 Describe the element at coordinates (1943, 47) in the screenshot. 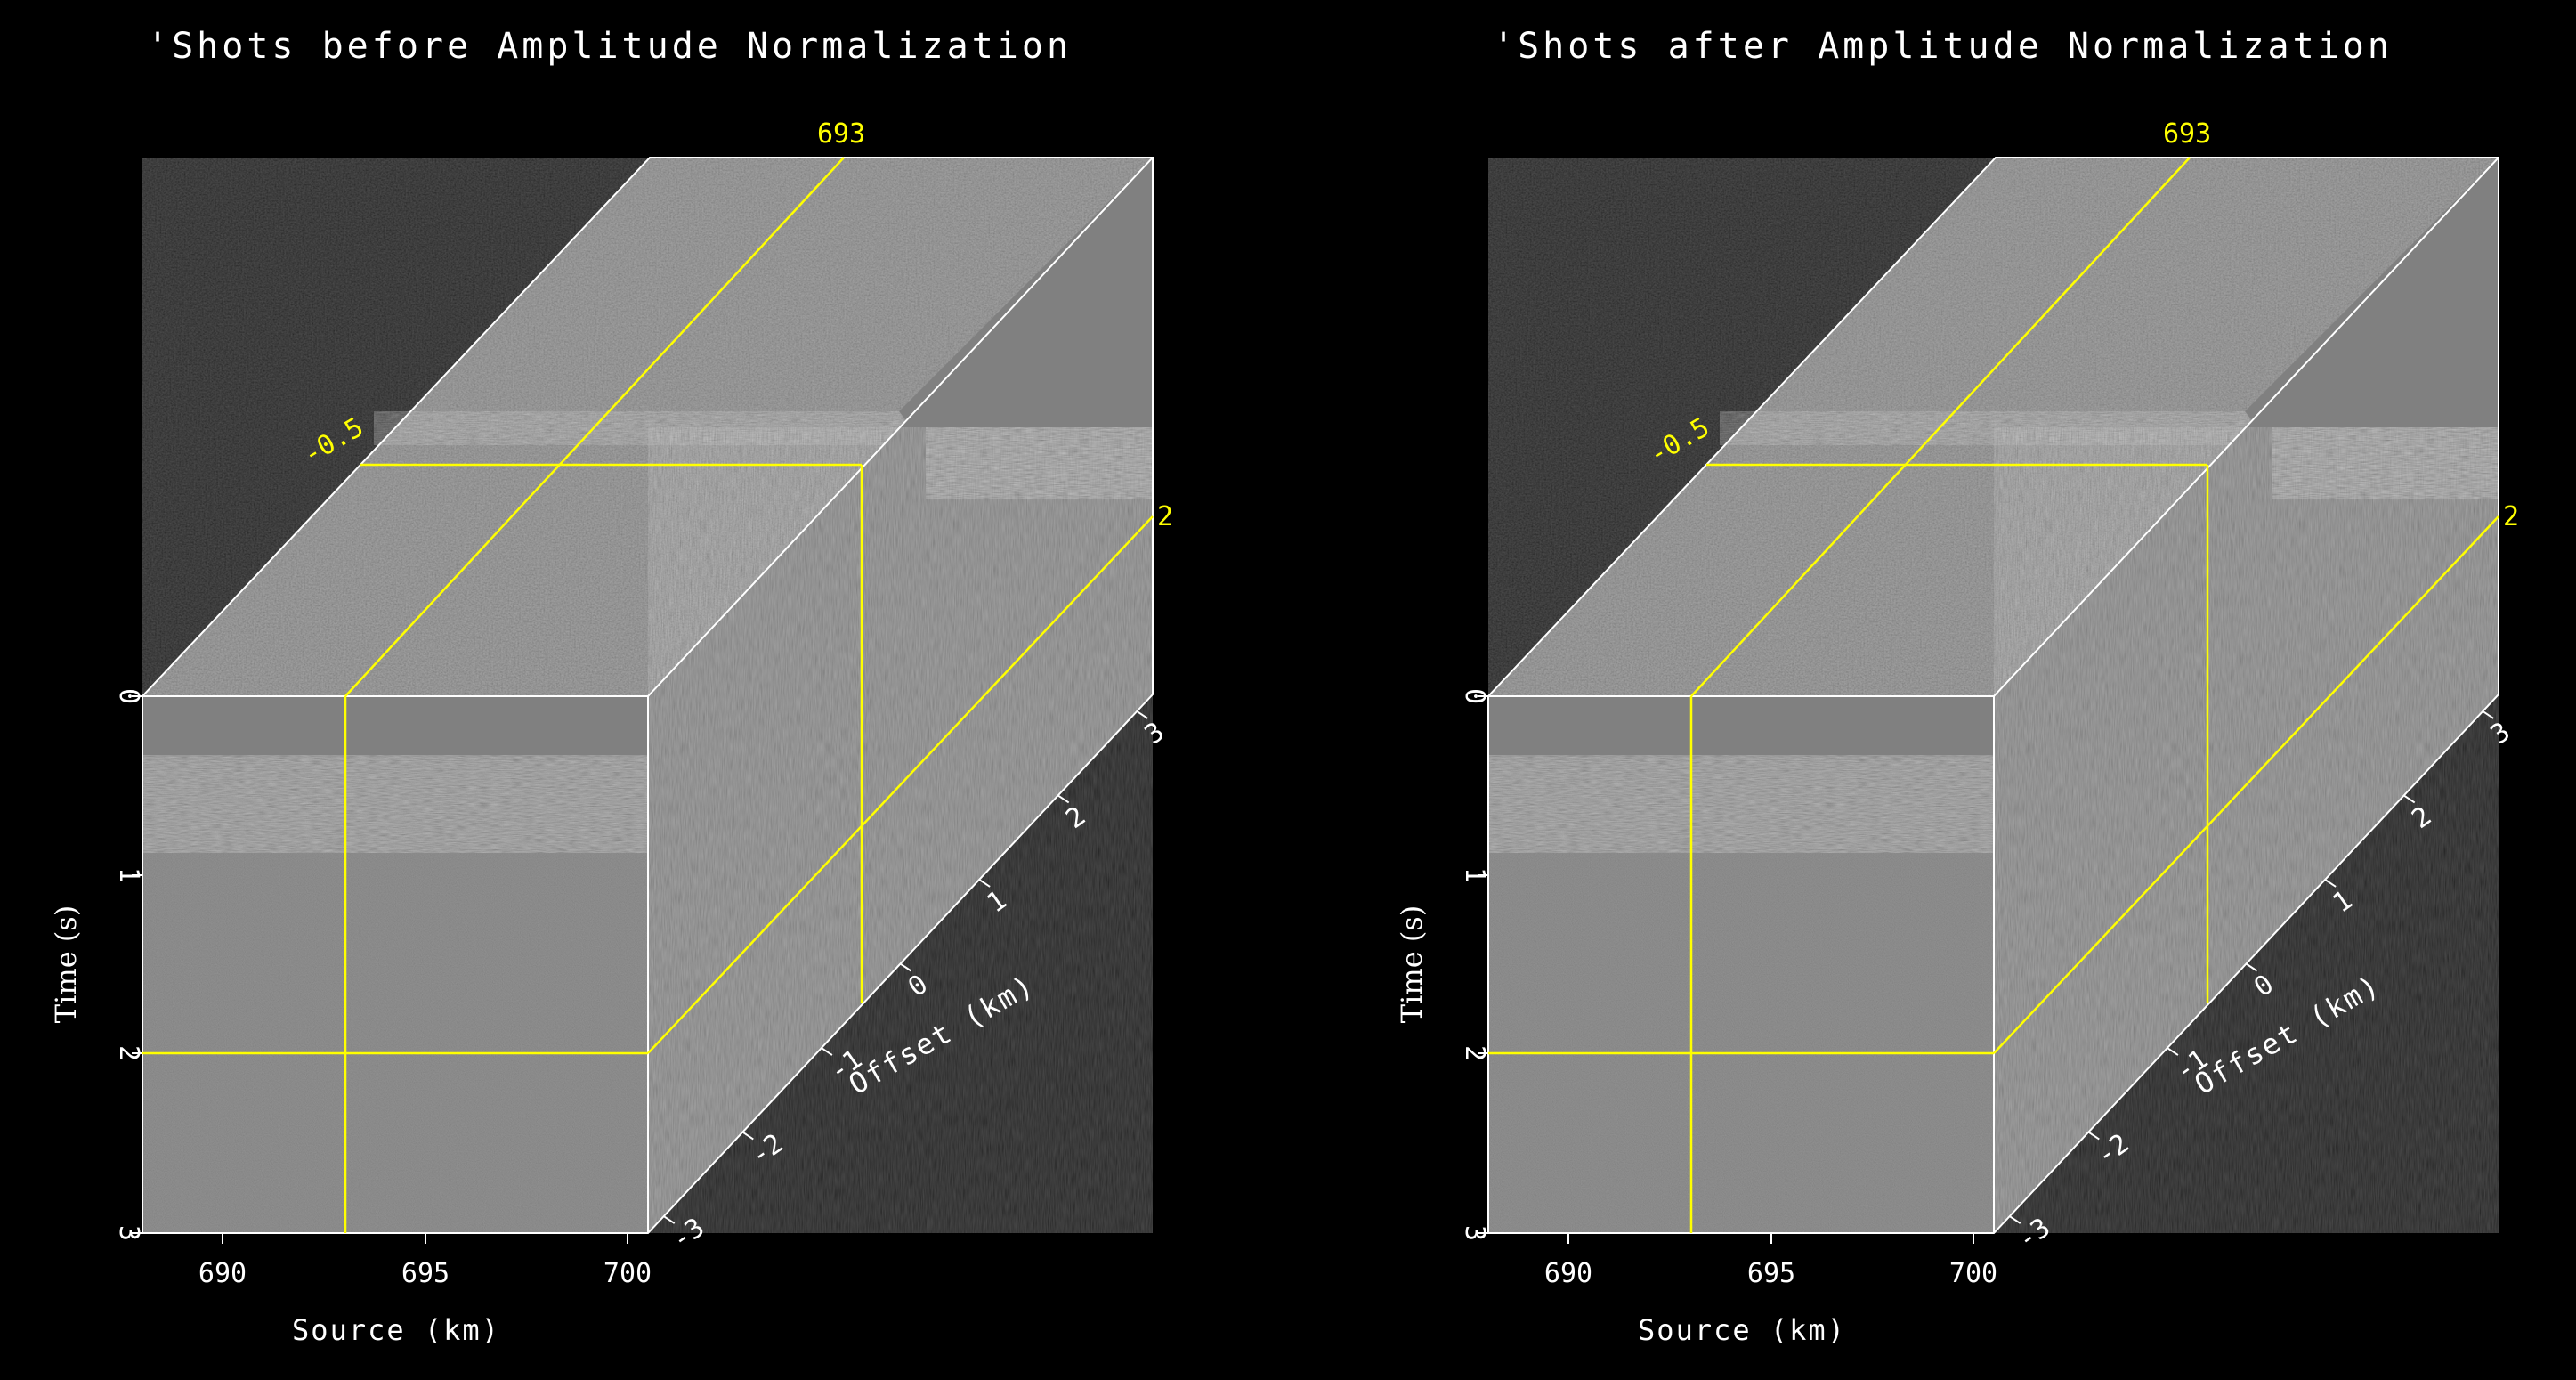

I see `panel-title: 'Shots after Amplitude Normalization` at that location.